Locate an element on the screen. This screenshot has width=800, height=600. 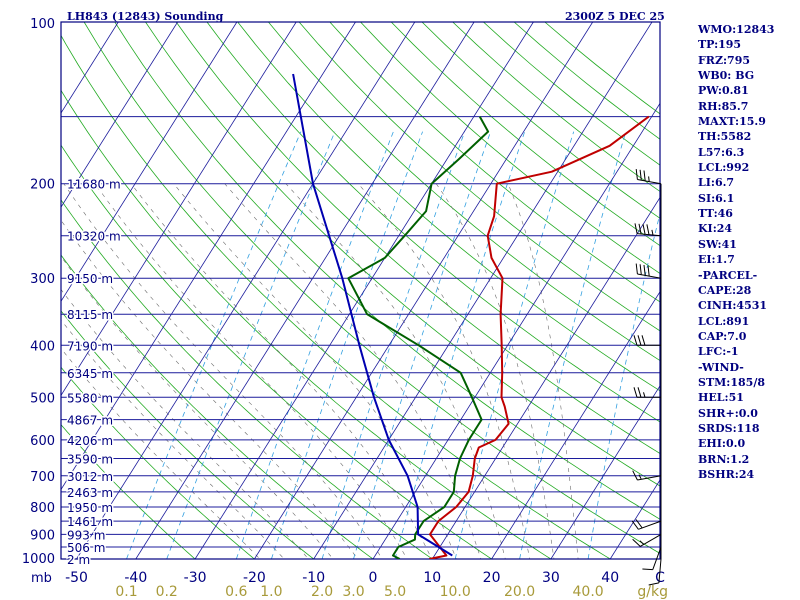
stat-line: TP:195 is located at coordinates (720, 45).